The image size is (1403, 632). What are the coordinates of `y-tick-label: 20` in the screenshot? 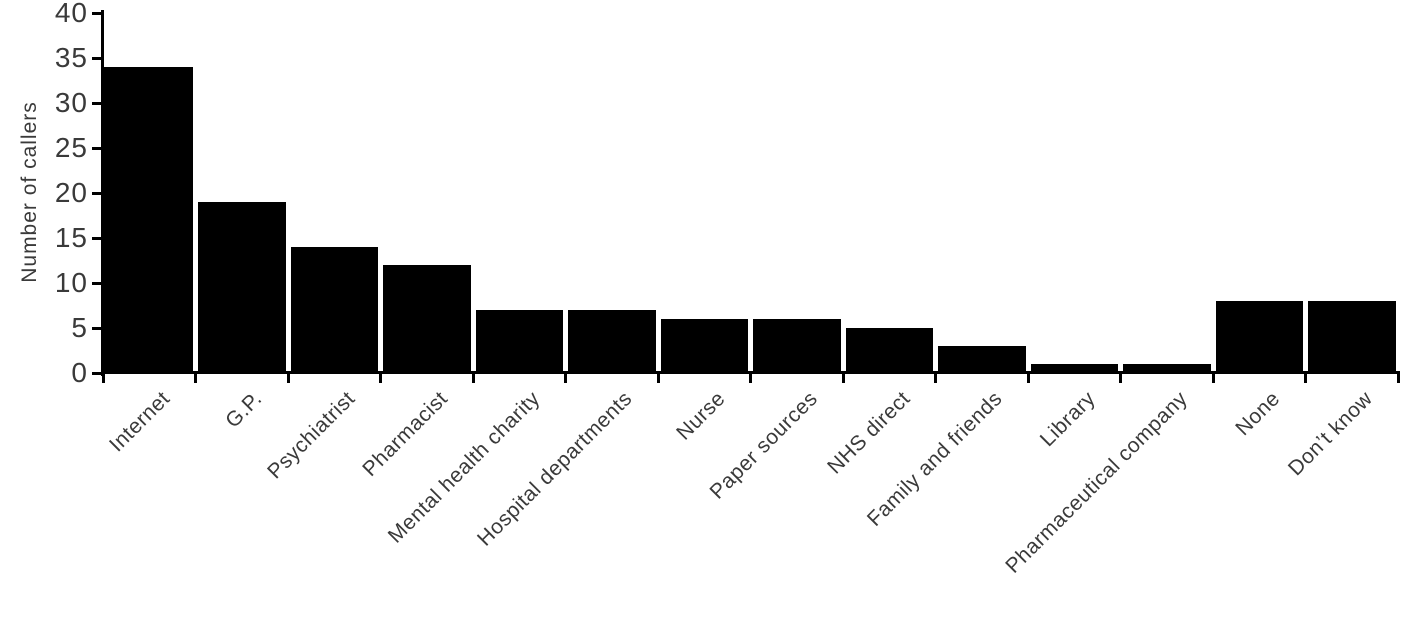 It's located at (71, 192).